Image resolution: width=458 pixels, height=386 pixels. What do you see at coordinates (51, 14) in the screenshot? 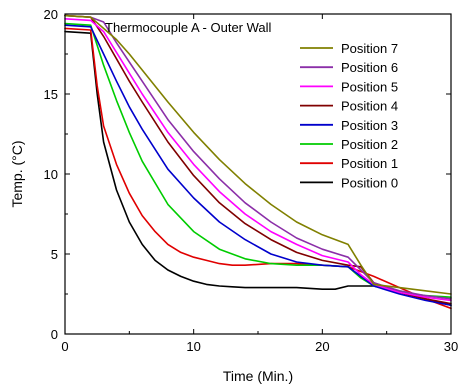
I see `y-tick-label: 20` at bounding box center [51, 14].